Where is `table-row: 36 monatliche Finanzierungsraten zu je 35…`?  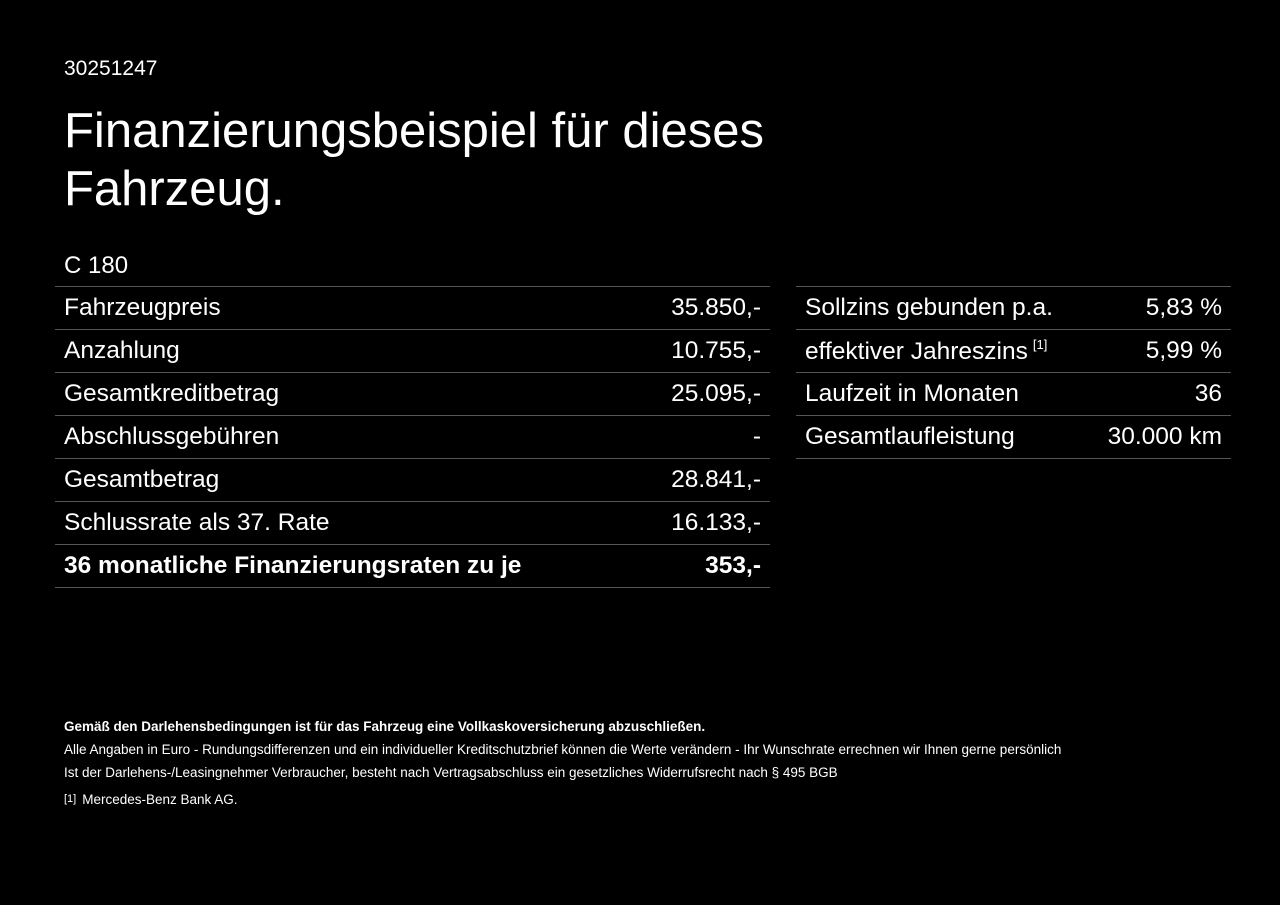 table-row: 36 monatliche Finanzierungsraten zu je 35… is located at coordinates (412, 566).